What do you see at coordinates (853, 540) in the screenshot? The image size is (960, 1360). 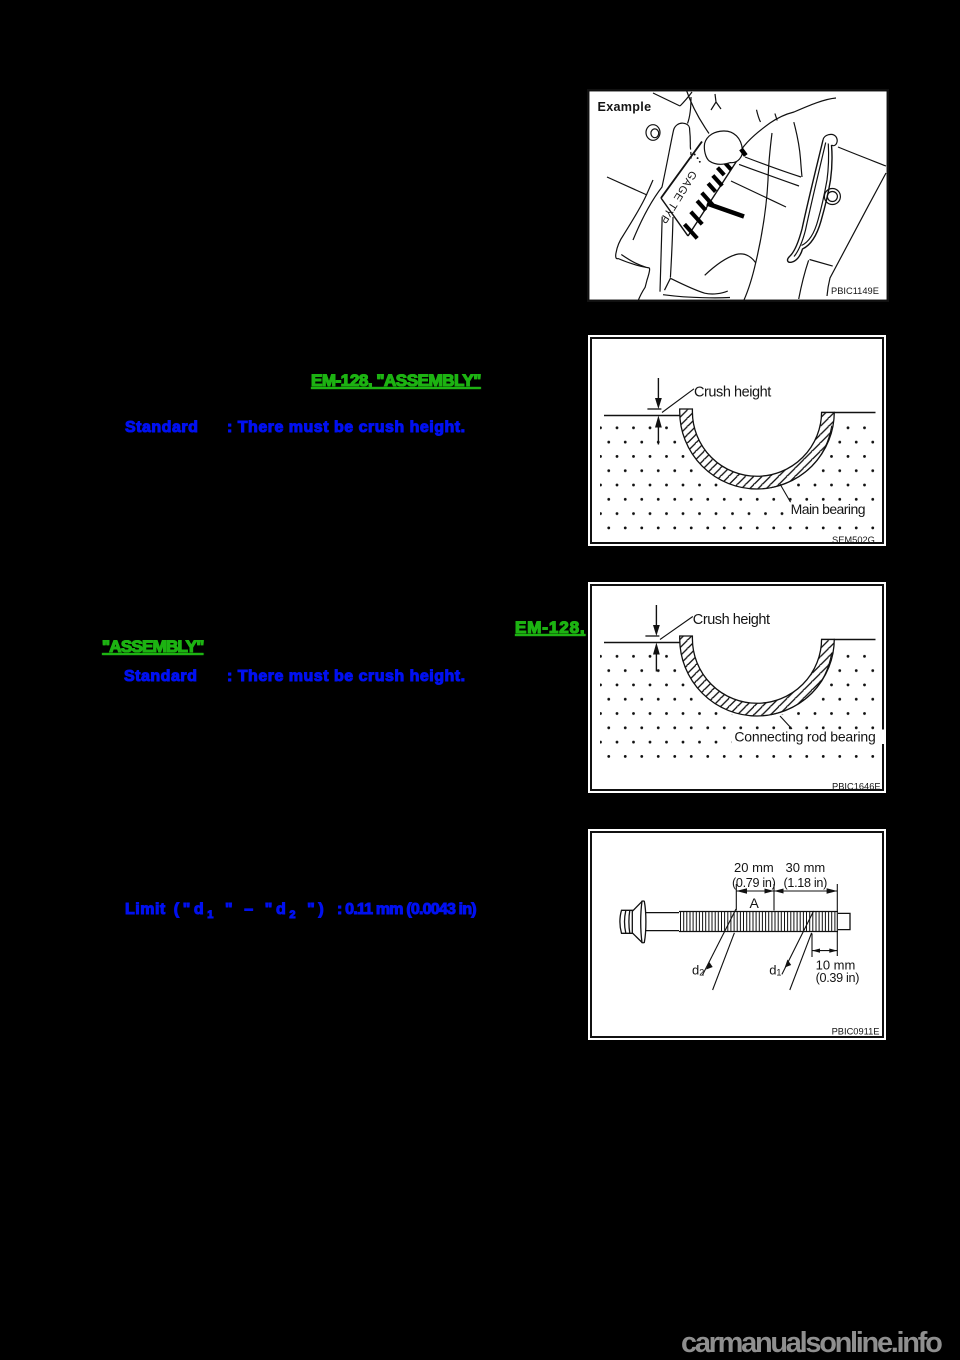 I see `svg-text: SEM502G` at bounding box center [853, 540].